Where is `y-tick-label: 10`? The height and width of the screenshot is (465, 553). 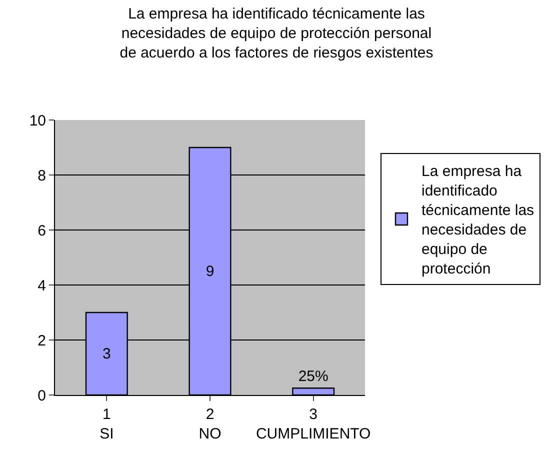 y-tick-label: 10 is located at coordinates (37, 121).